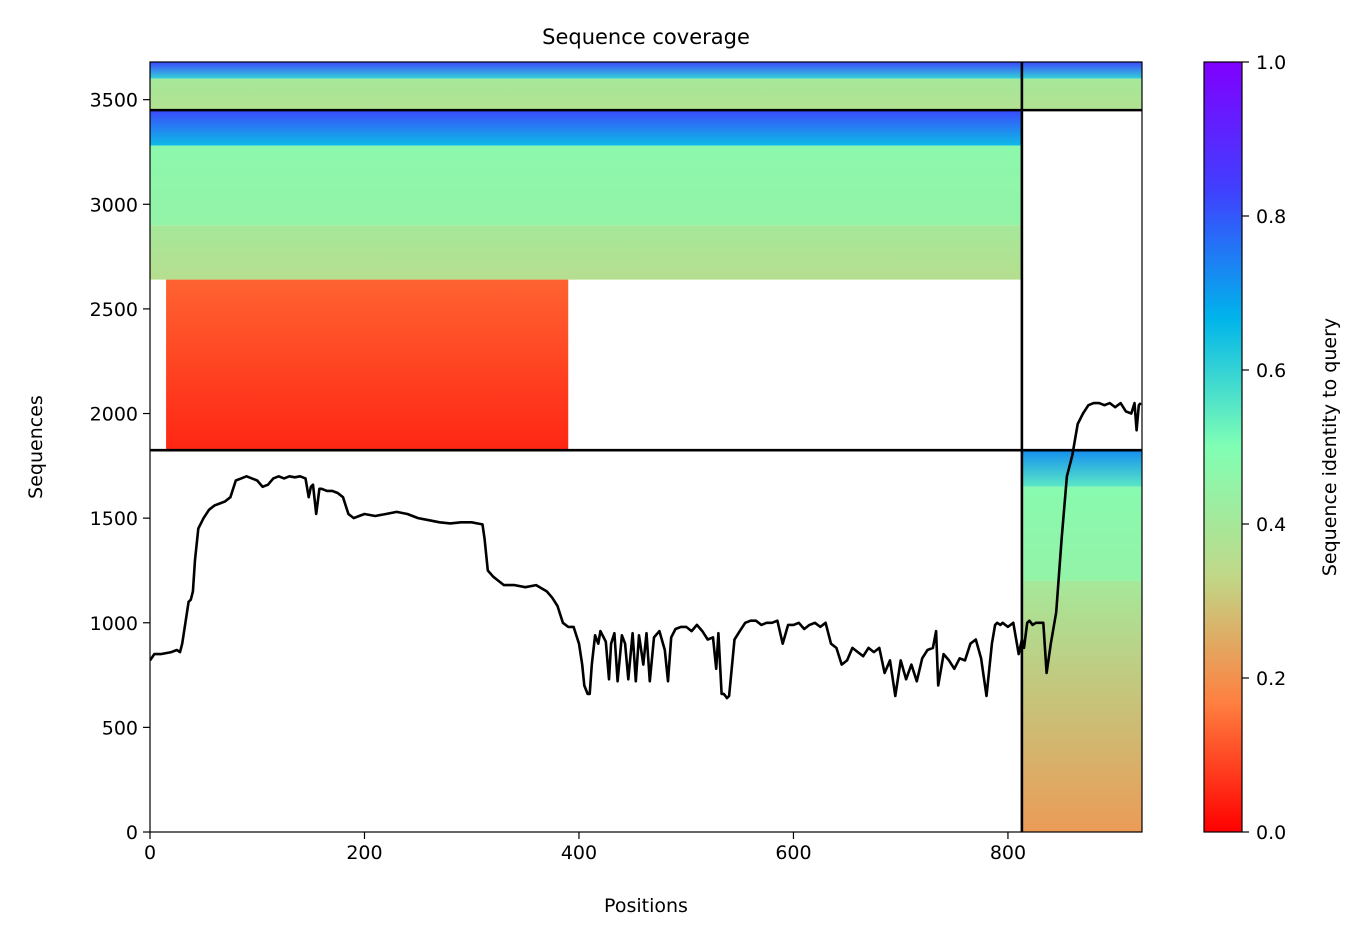 Image resolution: width=1364 pixels, height=939 pixels. Describe the element at coordinates (1264, 448) in the screenshot. I see `colorbar-ticks: 0.0 0.2 0.4 0.6 0.8 1.0` at that location.